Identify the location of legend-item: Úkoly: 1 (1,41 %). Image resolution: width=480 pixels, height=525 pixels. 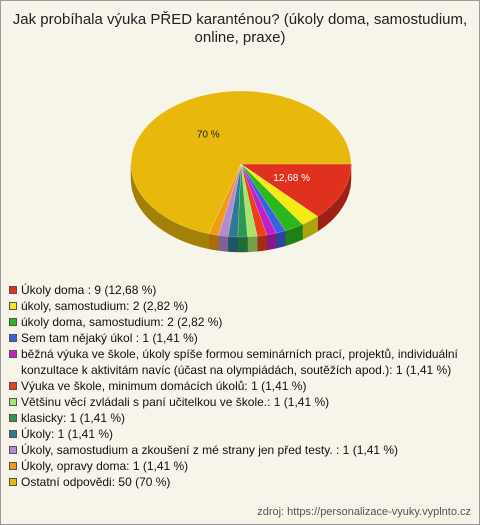
(240, 434).